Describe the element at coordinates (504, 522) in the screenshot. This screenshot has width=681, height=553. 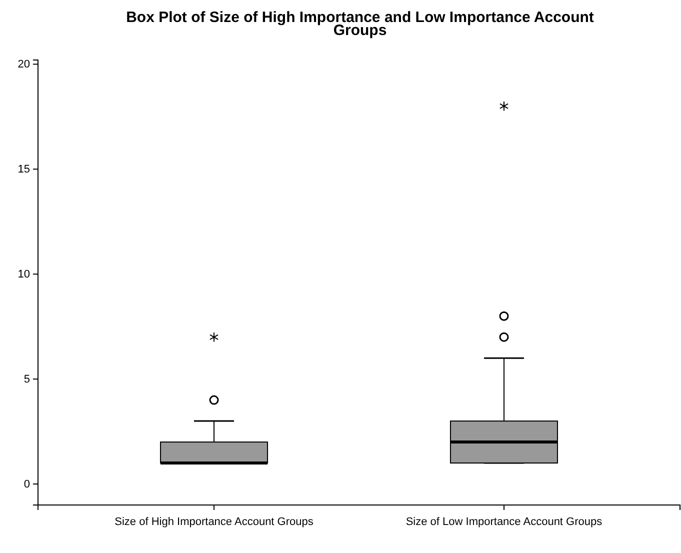
I see `x-tick-label: Size of Low Importance Account Groups` at that location.